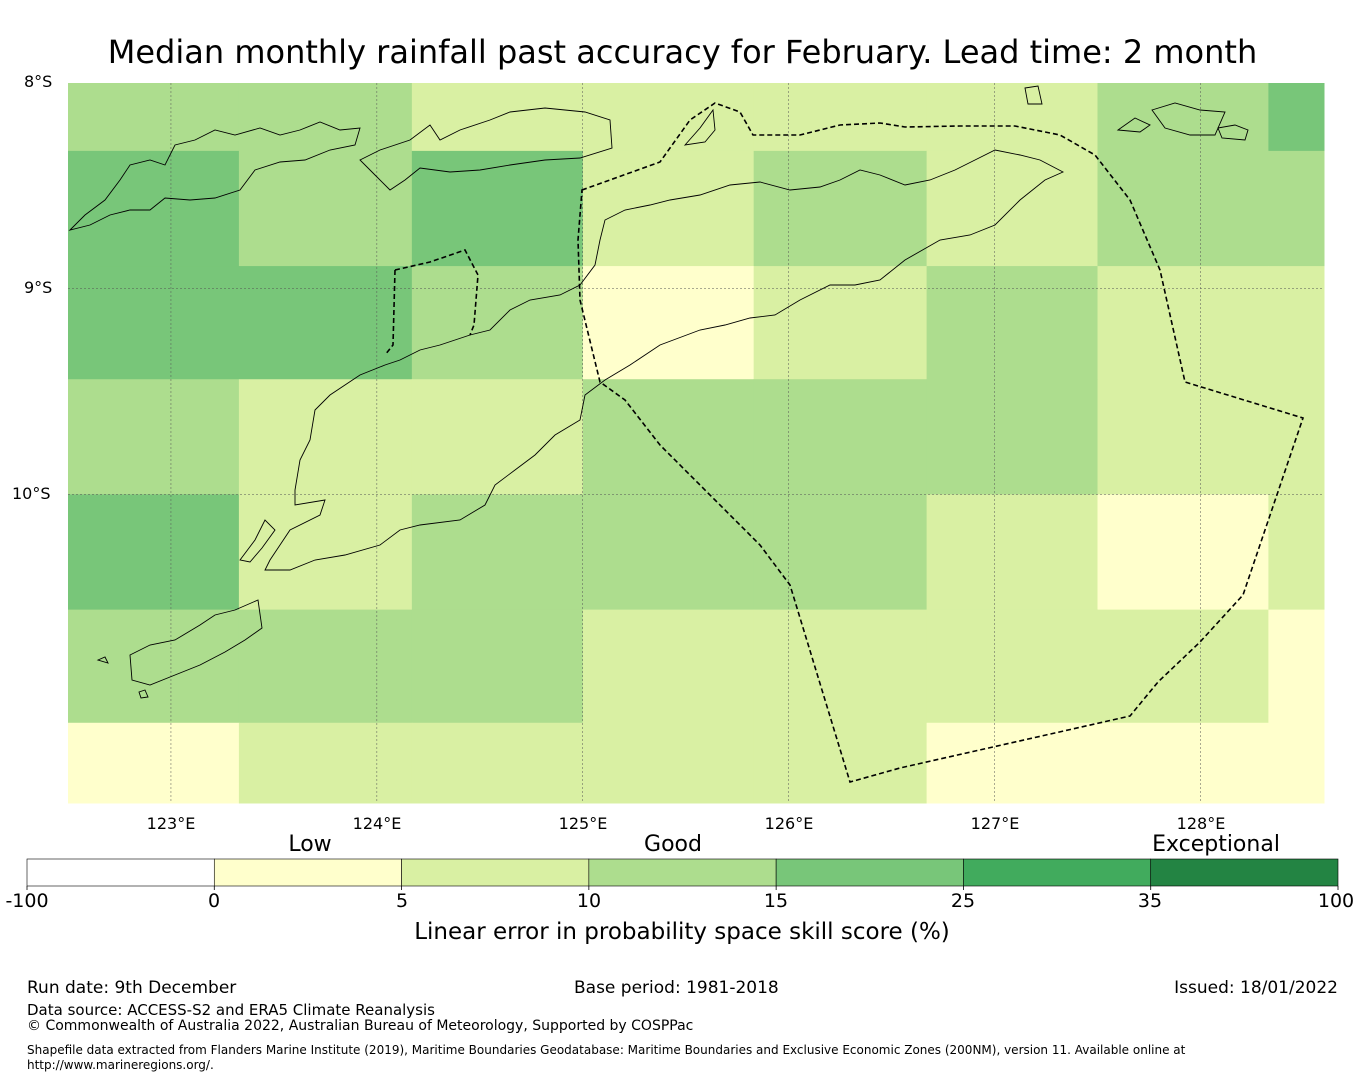 Image resolution: width=1365 pixels, height=1080 pixels. I want to click on category-good: Good, so click(673, 844).